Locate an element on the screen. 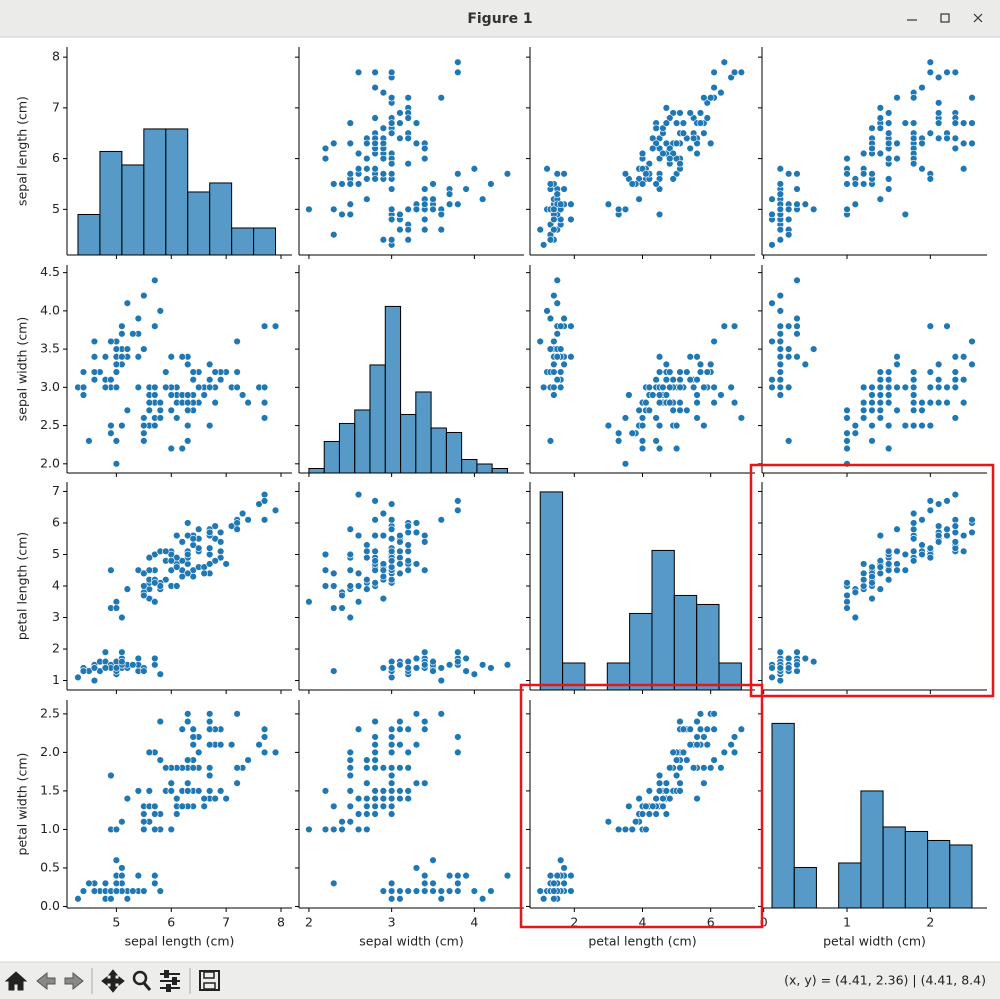 This screenshot has width=1000, height=999. zoom-button is located at coordinates (142, 980).